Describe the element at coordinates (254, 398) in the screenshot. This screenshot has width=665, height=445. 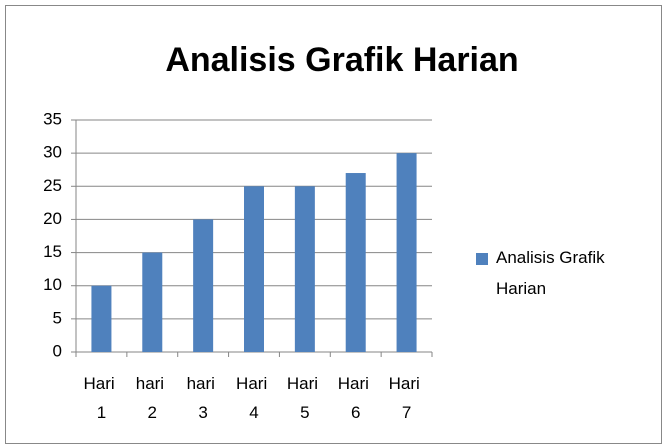
I see `x-tick-label: Hari 4` at that location.